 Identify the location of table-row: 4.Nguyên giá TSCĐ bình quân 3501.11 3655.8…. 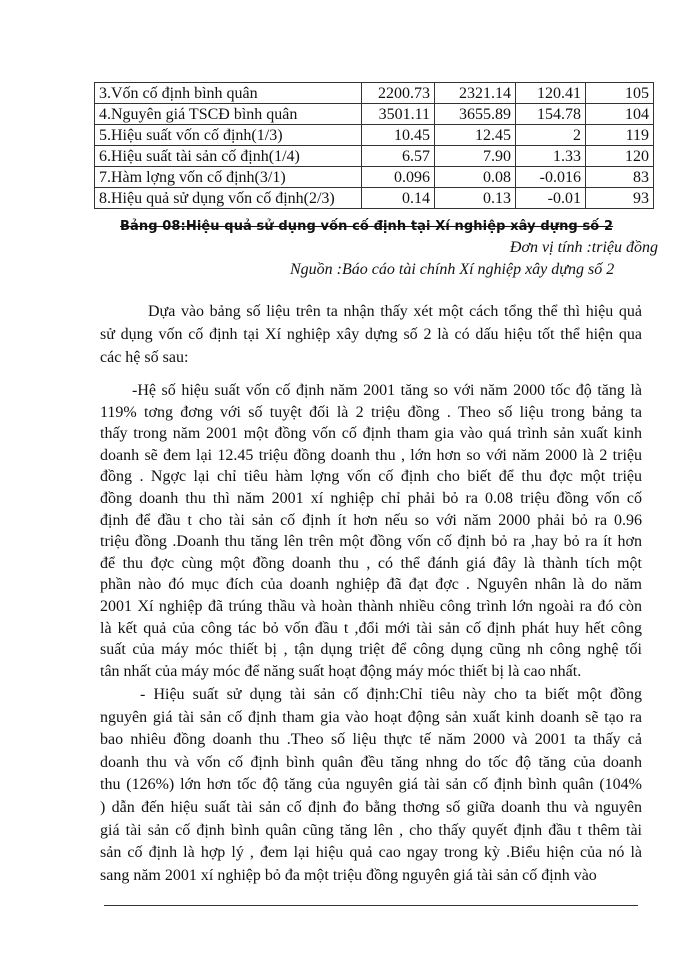
(374, 114).